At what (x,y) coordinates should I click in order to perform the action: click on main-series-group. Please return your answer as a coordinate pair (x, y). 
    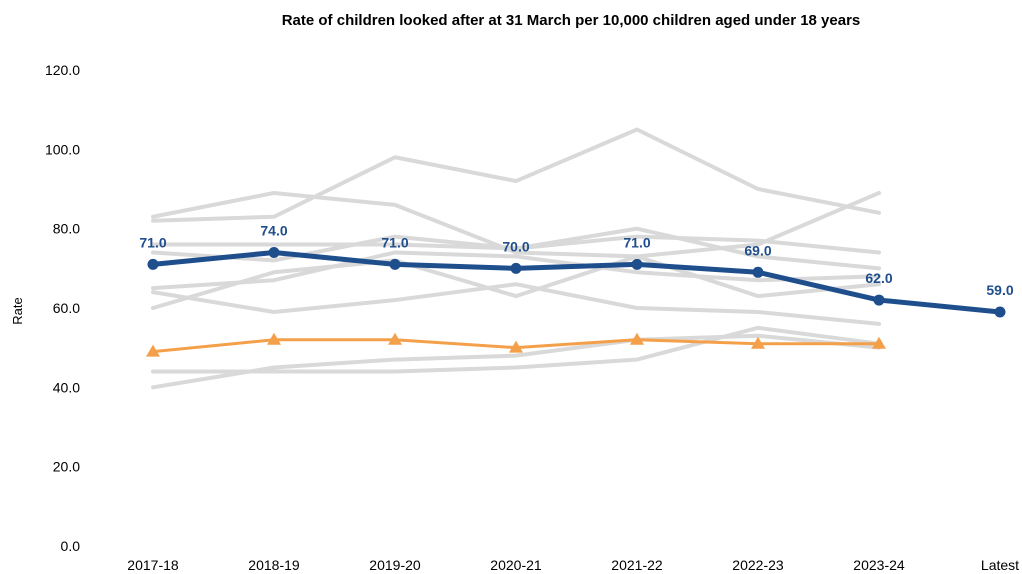
    Looking at the image, I should click on (576, 282).